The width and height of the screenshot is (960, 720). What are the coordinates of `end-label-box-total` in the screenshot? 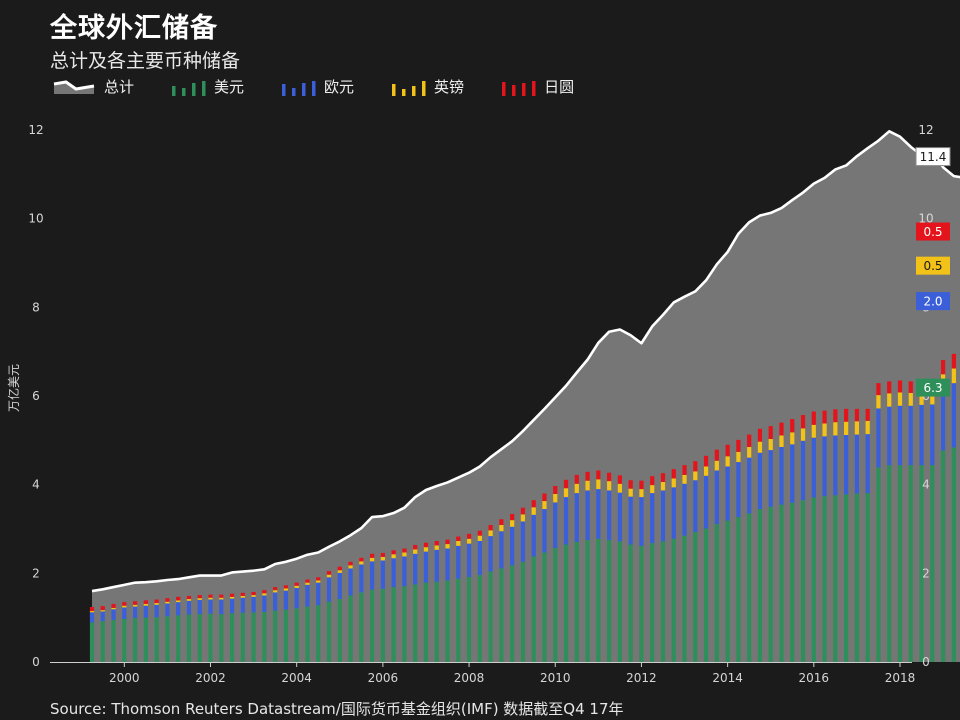 It's located at (933, 157).